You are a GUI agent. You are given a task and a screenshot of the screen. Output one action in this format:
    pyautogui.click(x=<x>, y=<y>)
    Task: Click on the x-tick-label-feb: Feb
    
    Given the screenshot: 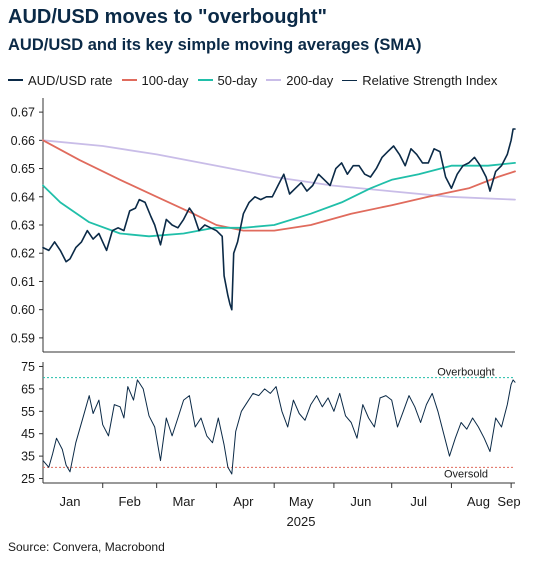 What is the action you would take?
    pyautogui.click(x=129, y=501)
    